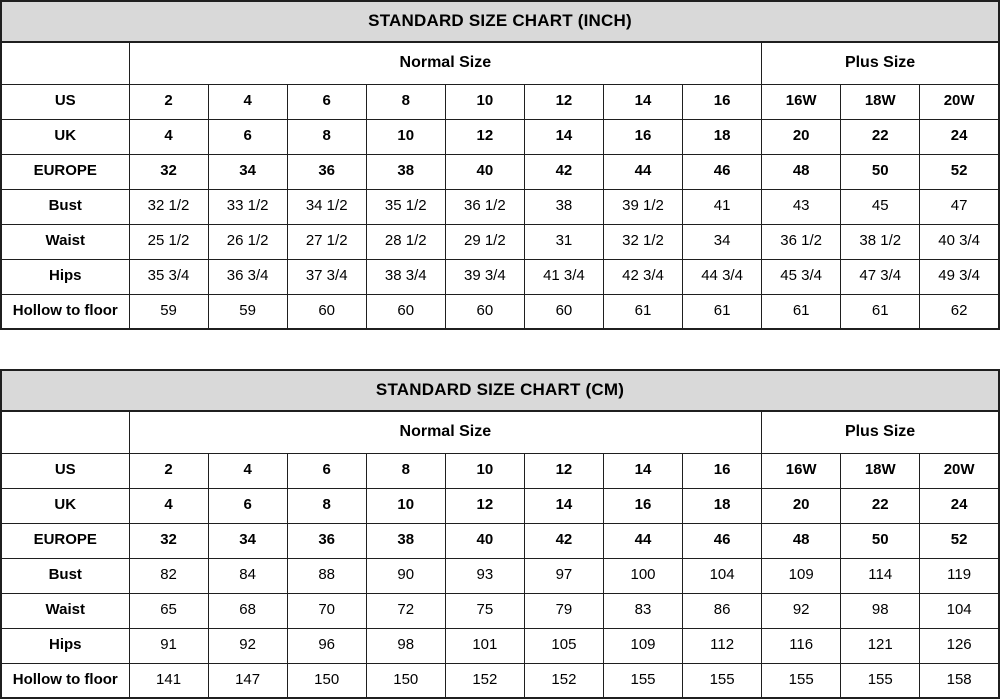 Image resolution: width=1000 pixels, height=700 pixels. Describe the element at coordinates (484, 680) in the screenshot. I see `size-cell: 152` at that location.